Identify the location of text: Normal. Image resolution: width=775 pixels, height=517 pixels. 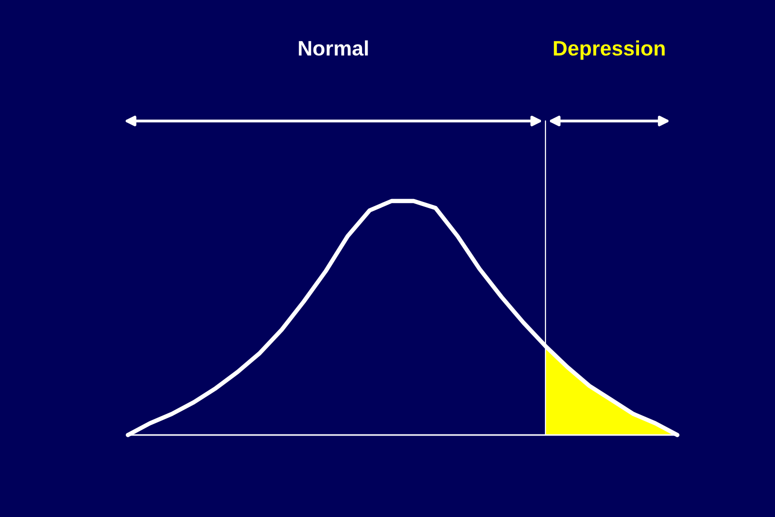
(333, 48).